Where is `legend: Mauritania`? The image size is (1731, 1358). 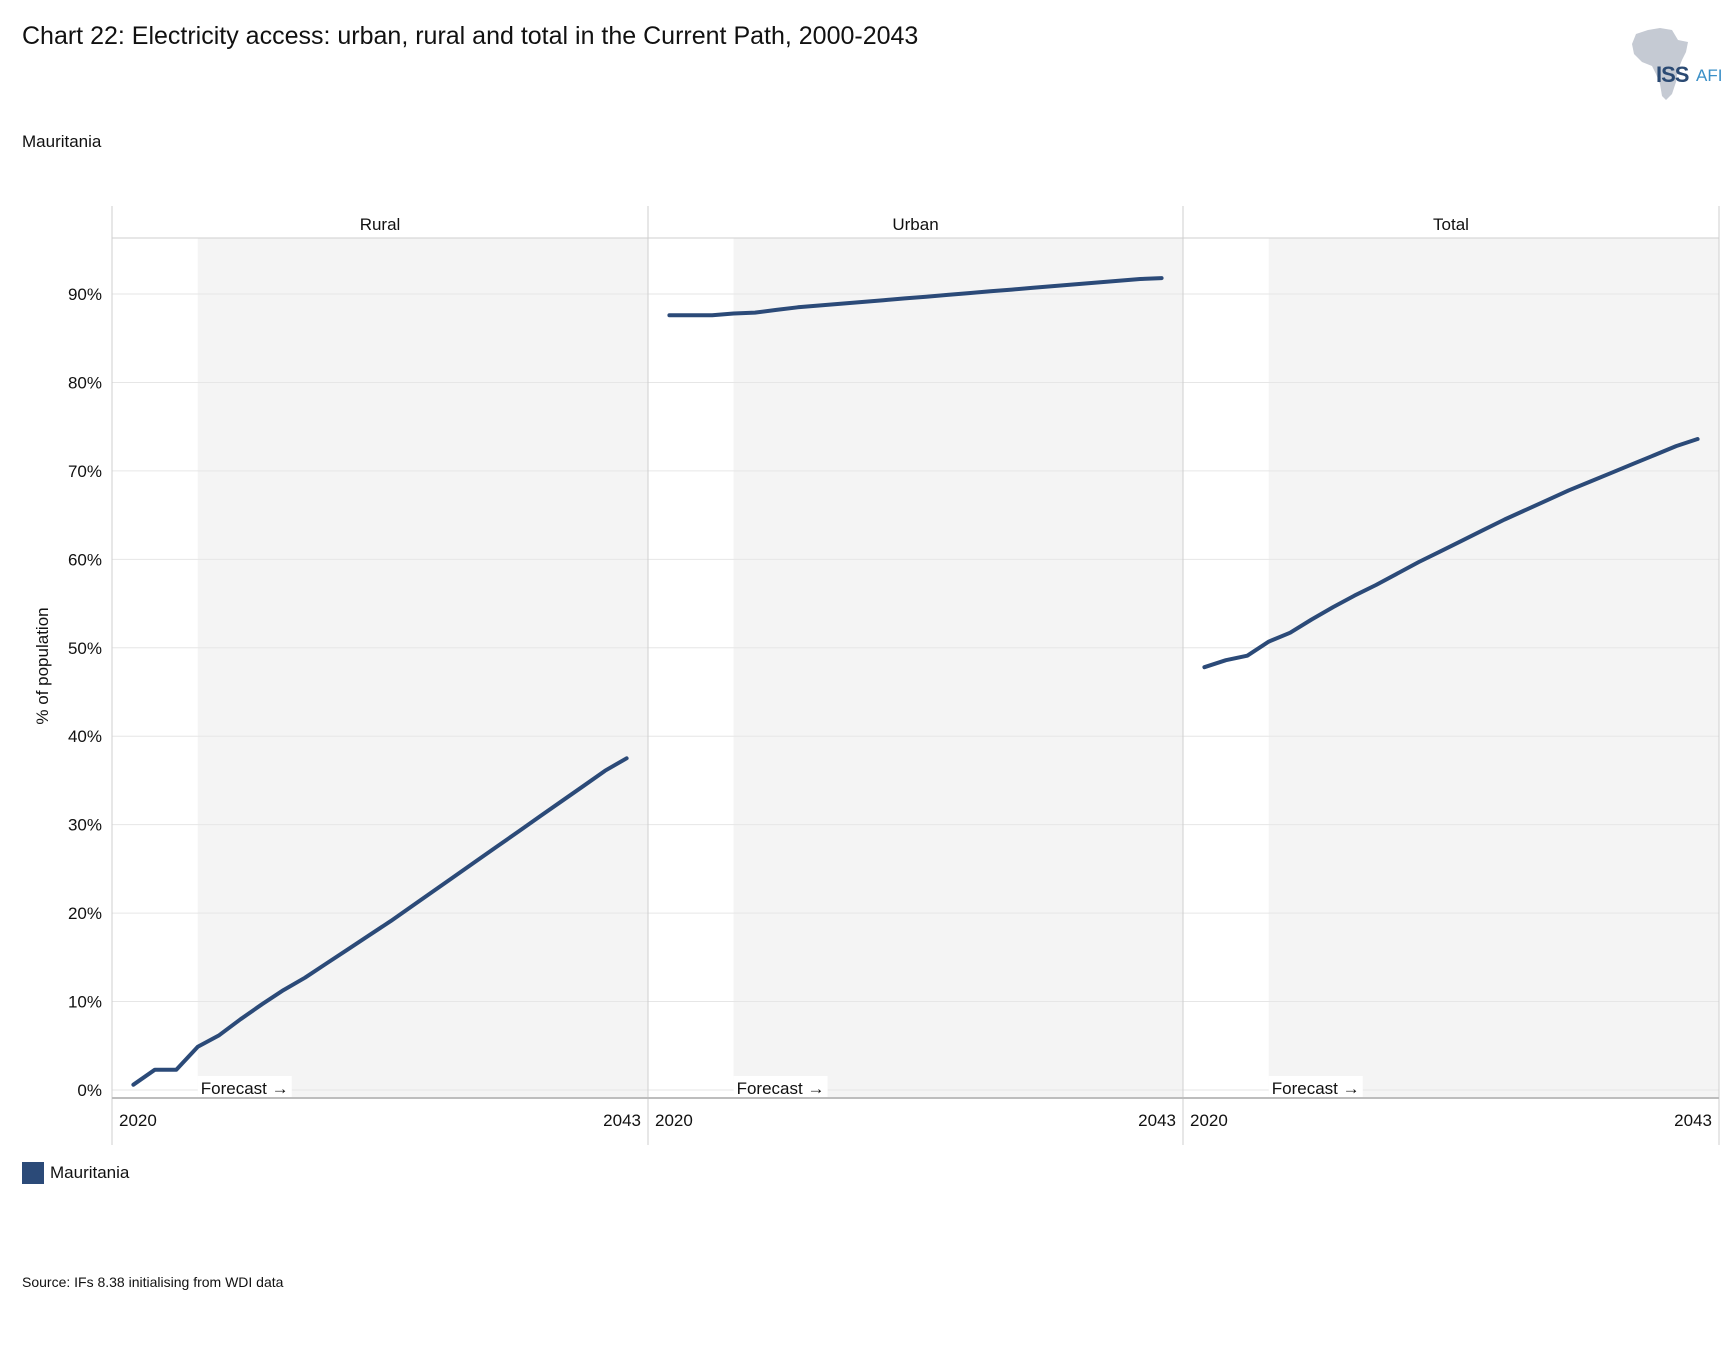
legend: Mauritania is located at coordinates (75, 1173).